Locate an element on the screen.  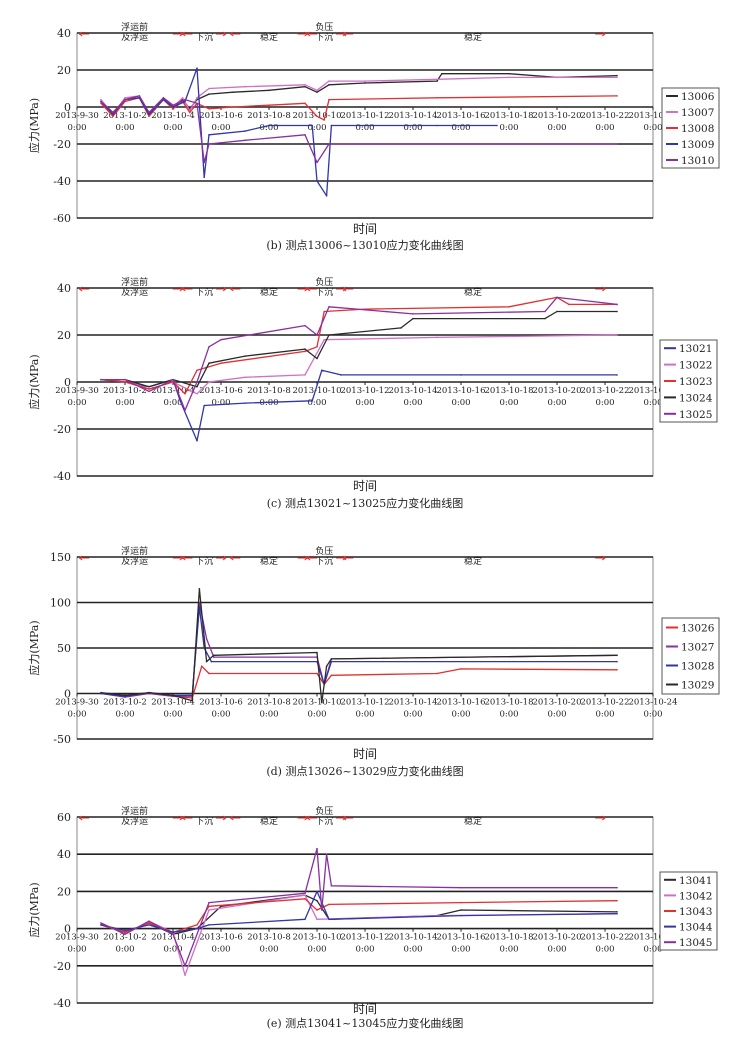
x-tick-label: 2013-10-8 is located at coordinates (269, 116).